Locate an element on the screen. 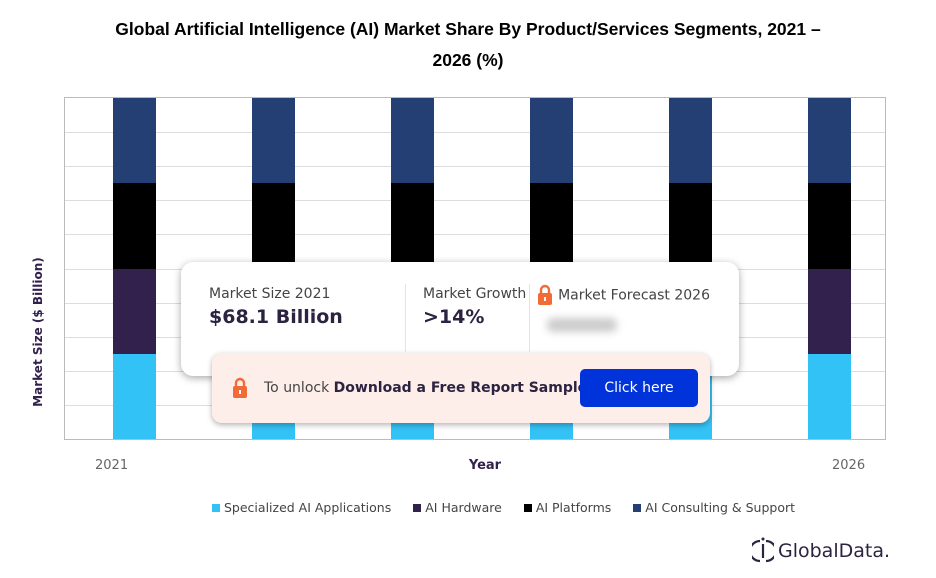 The width and height of the screenshot is (936, 578). unlock-text: To unlock Download a Free Report Sample is located at coordinates (425, 388).